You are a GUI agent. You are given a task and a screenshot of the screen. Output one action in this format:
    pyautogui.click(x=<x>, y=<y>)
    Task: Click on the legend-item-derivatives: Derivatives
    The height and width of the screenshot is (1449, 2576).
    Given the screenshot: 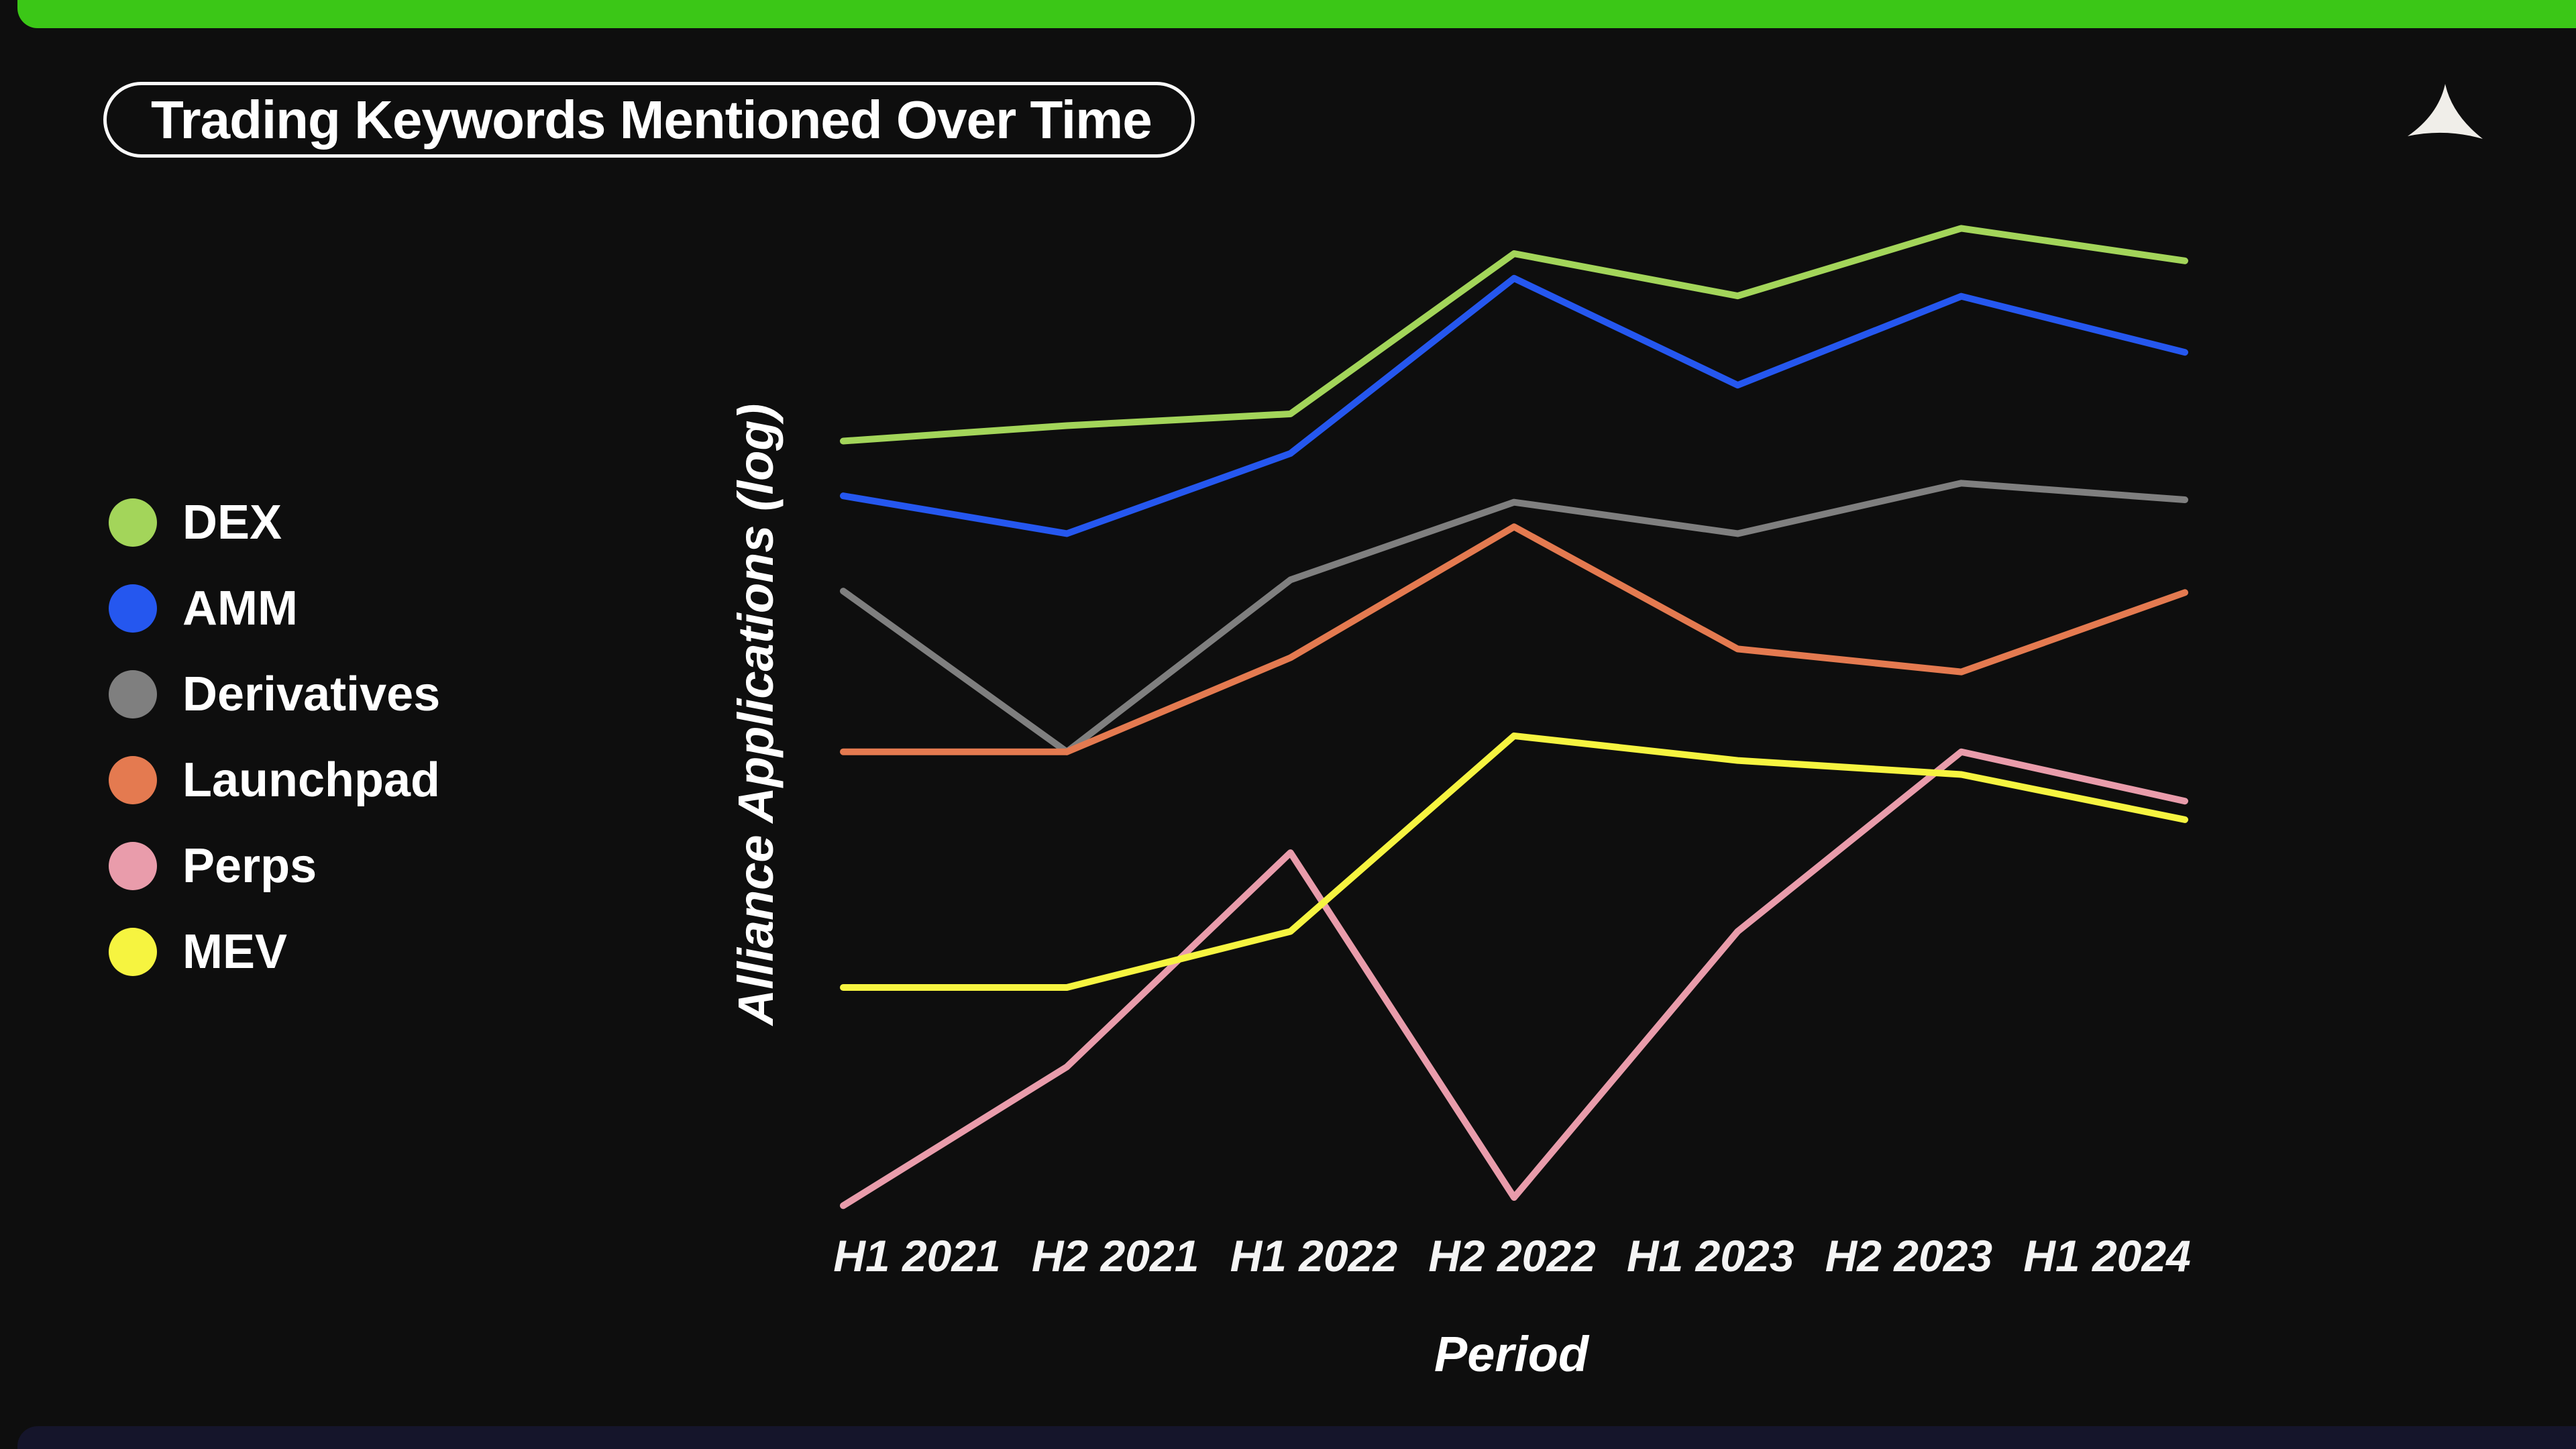 What is the action you would take?
    pyautogui.click(x=274, y=694)
    